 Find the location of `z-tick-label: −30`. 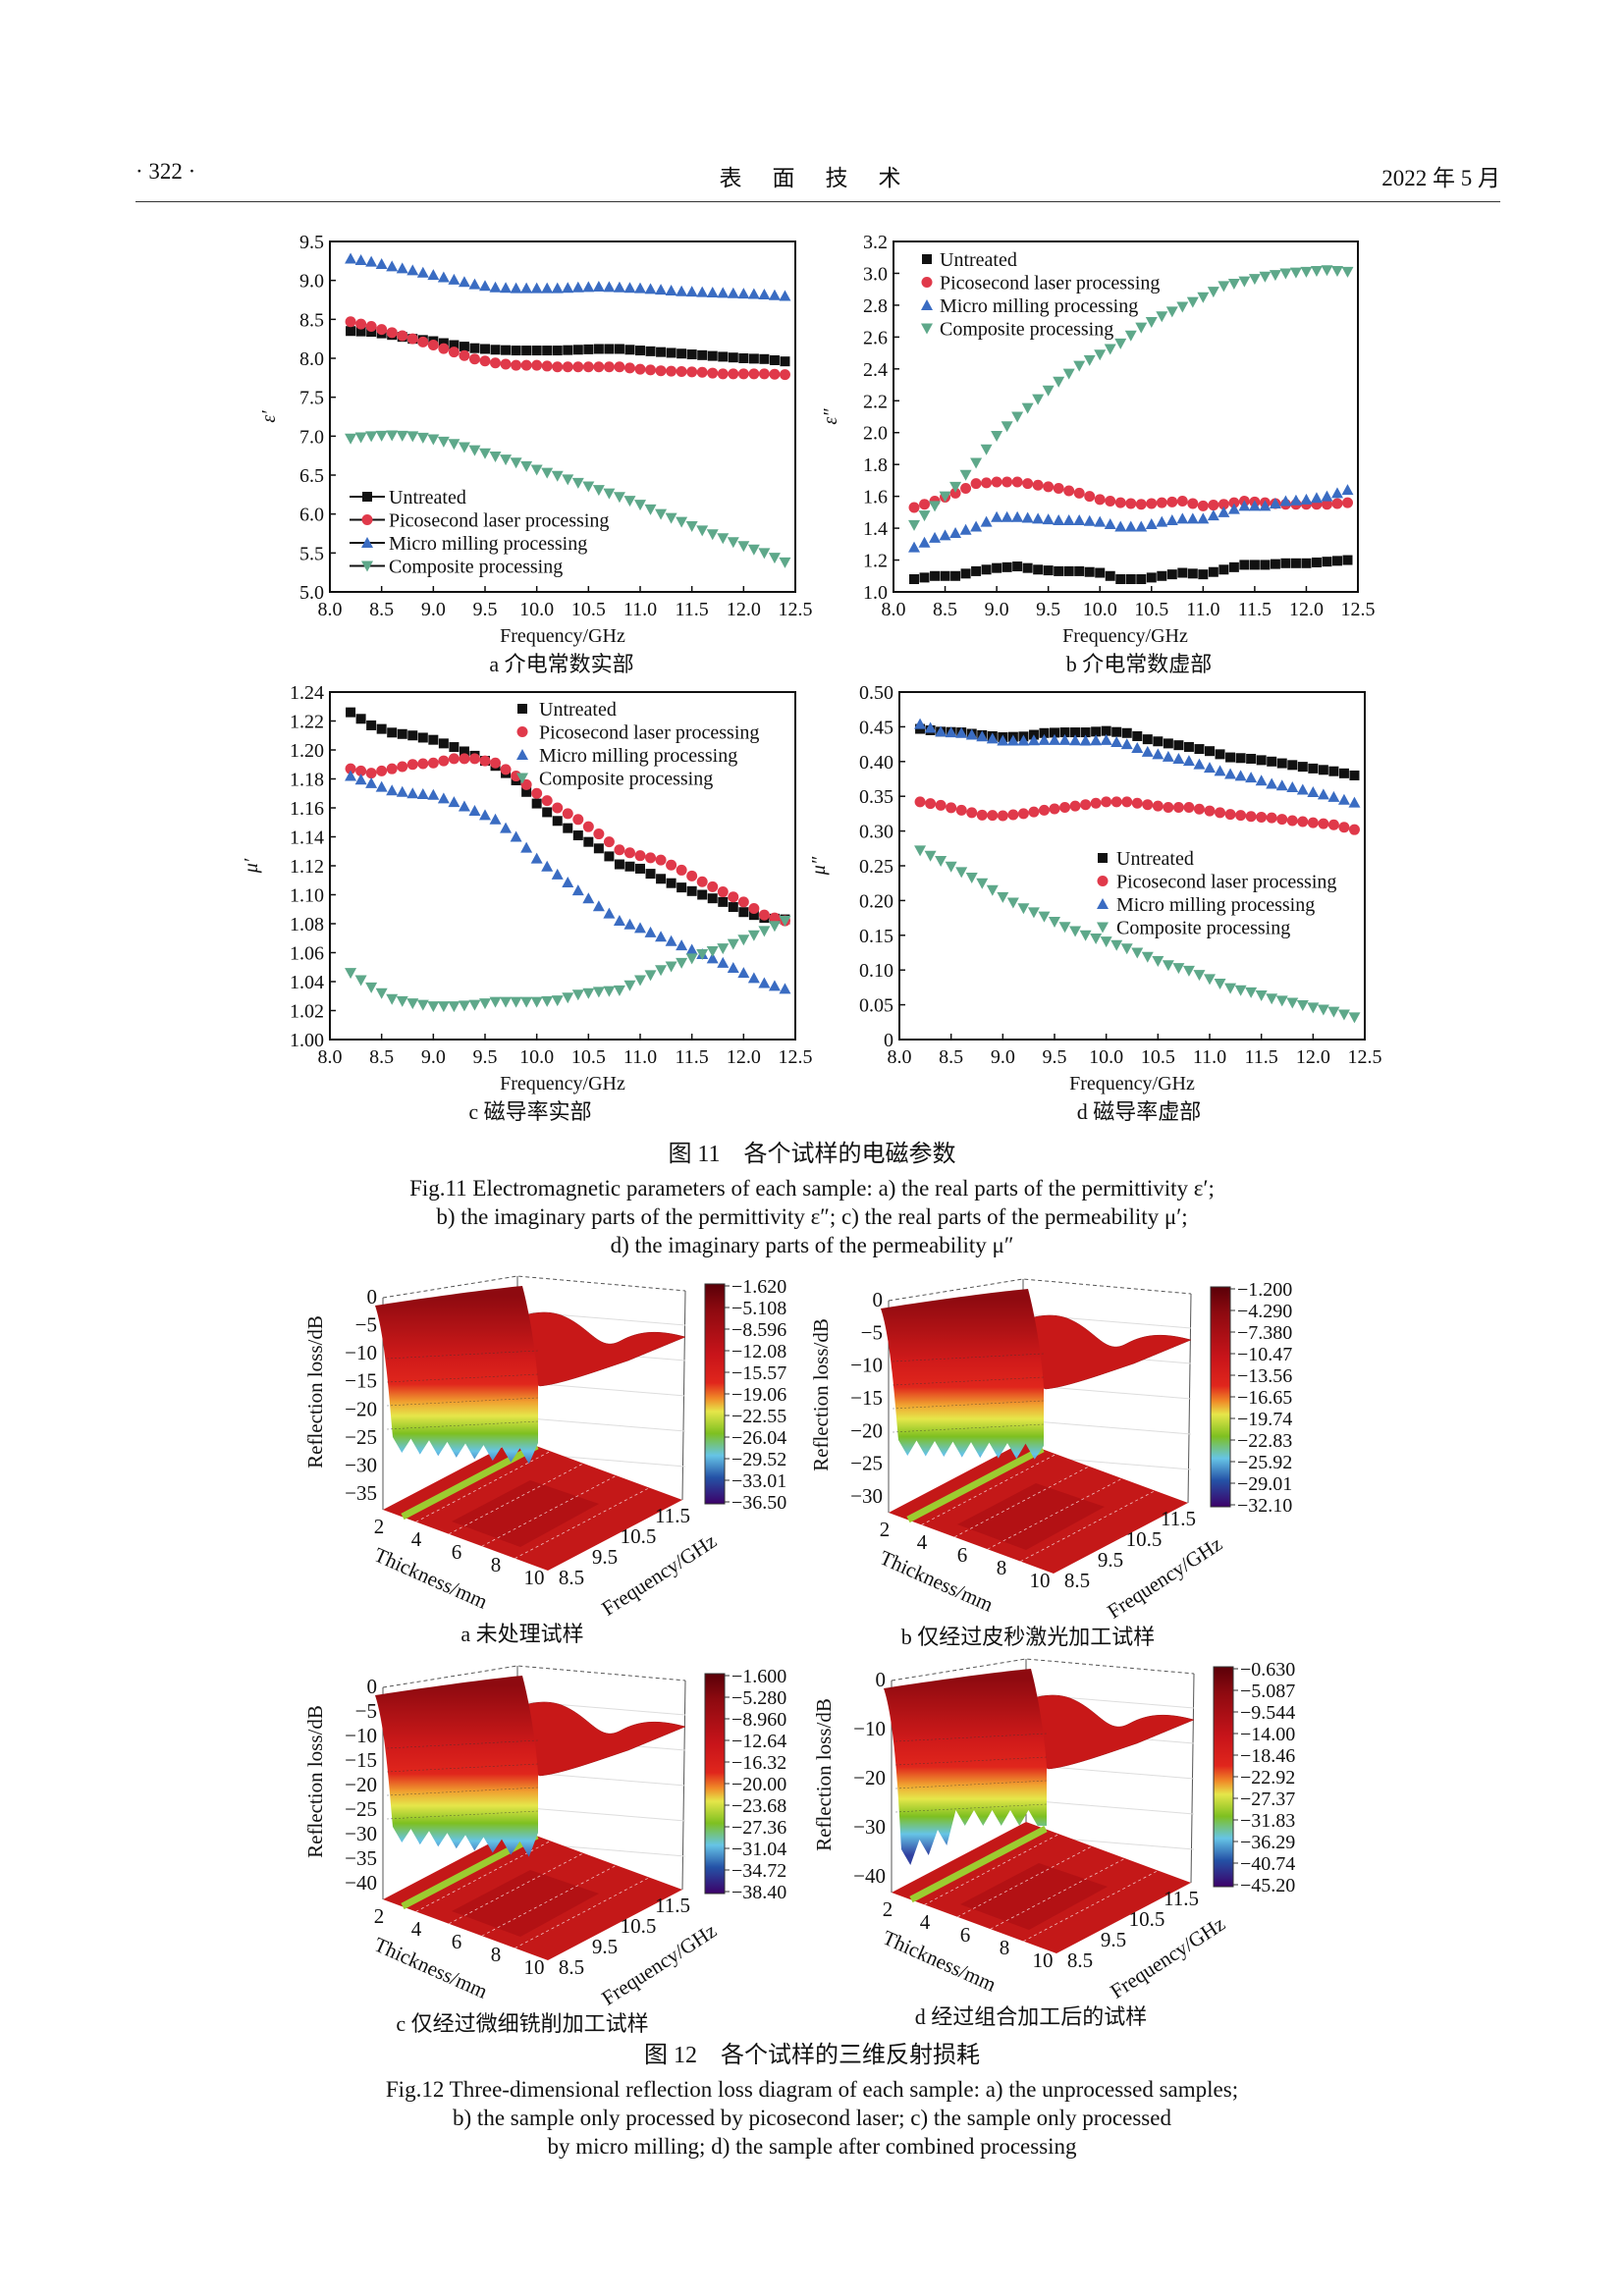

z-tick-label: −30 is located at coordinates (866, 1496).